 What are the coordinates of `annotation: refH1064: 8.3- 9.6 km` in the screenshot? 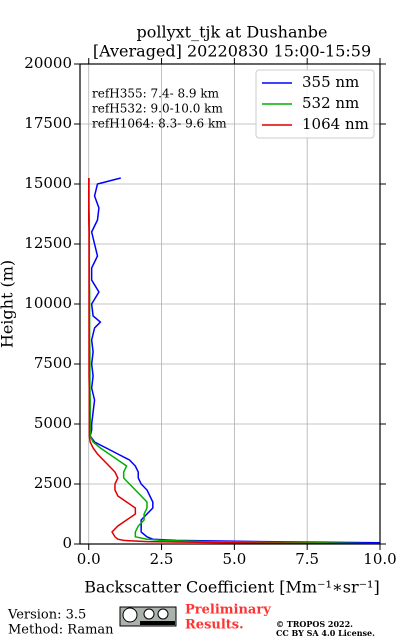 It's located at (159, 124).